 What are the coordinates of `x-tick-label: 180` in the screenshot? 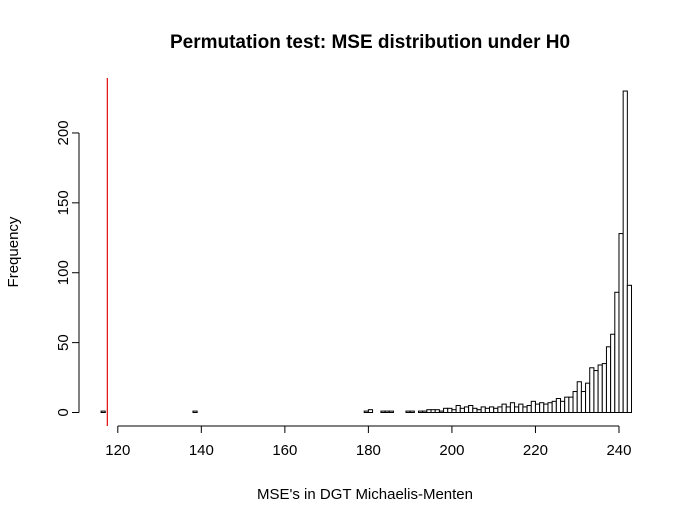 It's located at (368, 450).